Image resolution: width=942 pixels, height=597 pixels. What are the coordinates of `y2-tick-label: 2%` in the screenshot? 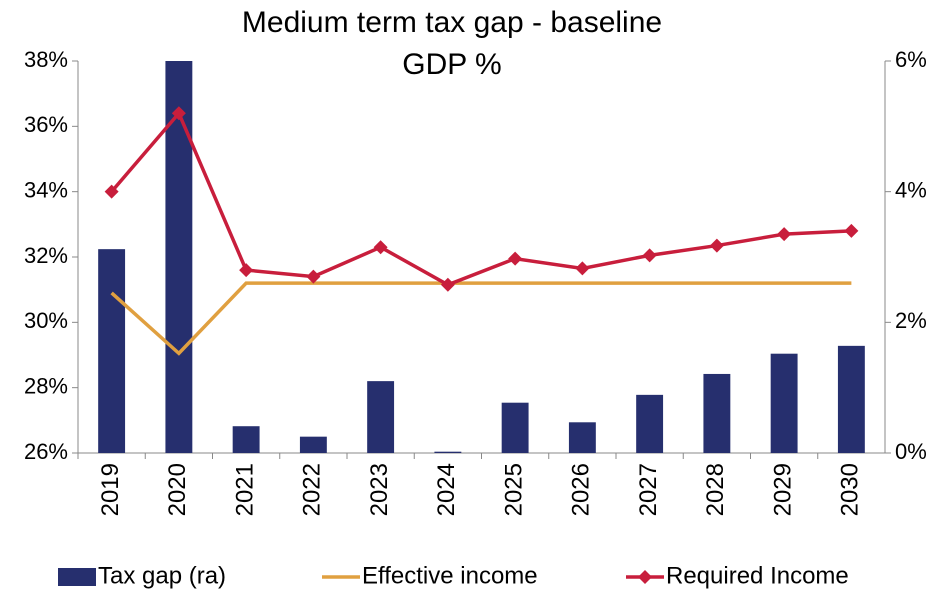 It's located at (911, 320).